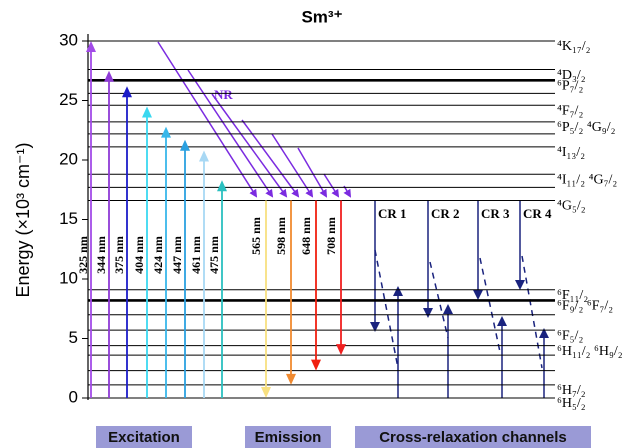  I want to click on y-axis-label: Energy (×10³ cm⁻¹), so click(23, 219).